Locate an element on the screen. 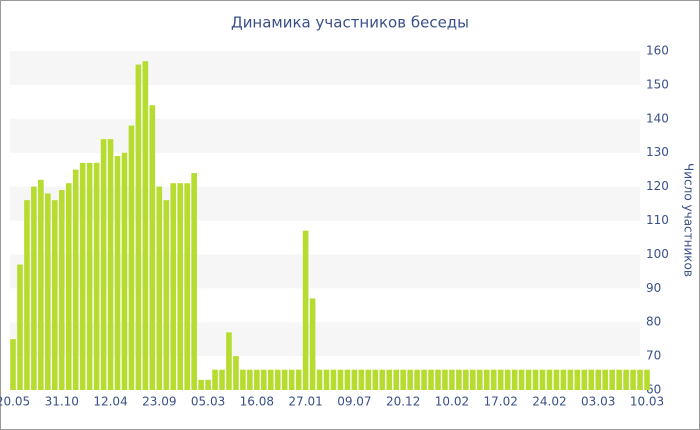 Image resolution: width=700 pixels, height=430 pixels. x-tick-label: 10.02 is located at coordinates (452, 402).